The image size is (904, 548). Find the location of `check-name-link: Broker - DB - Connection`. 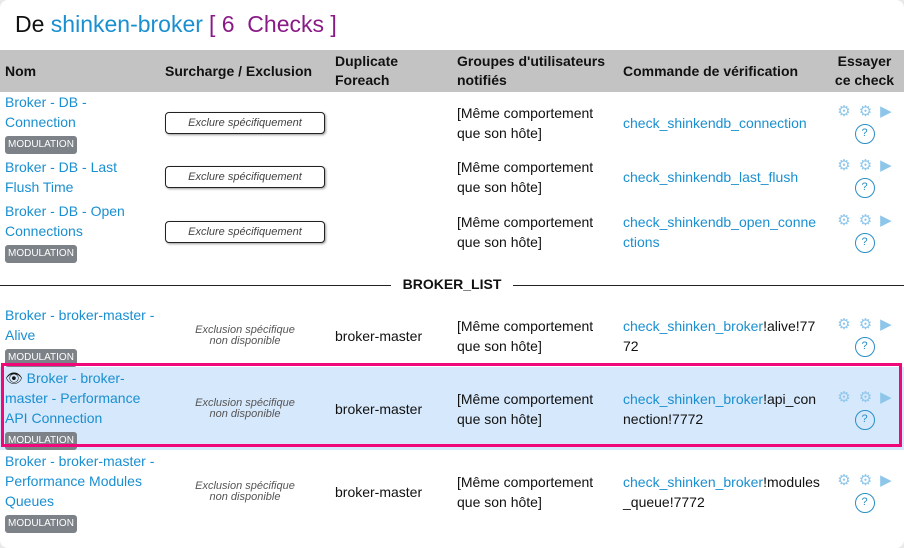

check-name-link: Broker - DB - Connection is located at coordinates (46, 112).